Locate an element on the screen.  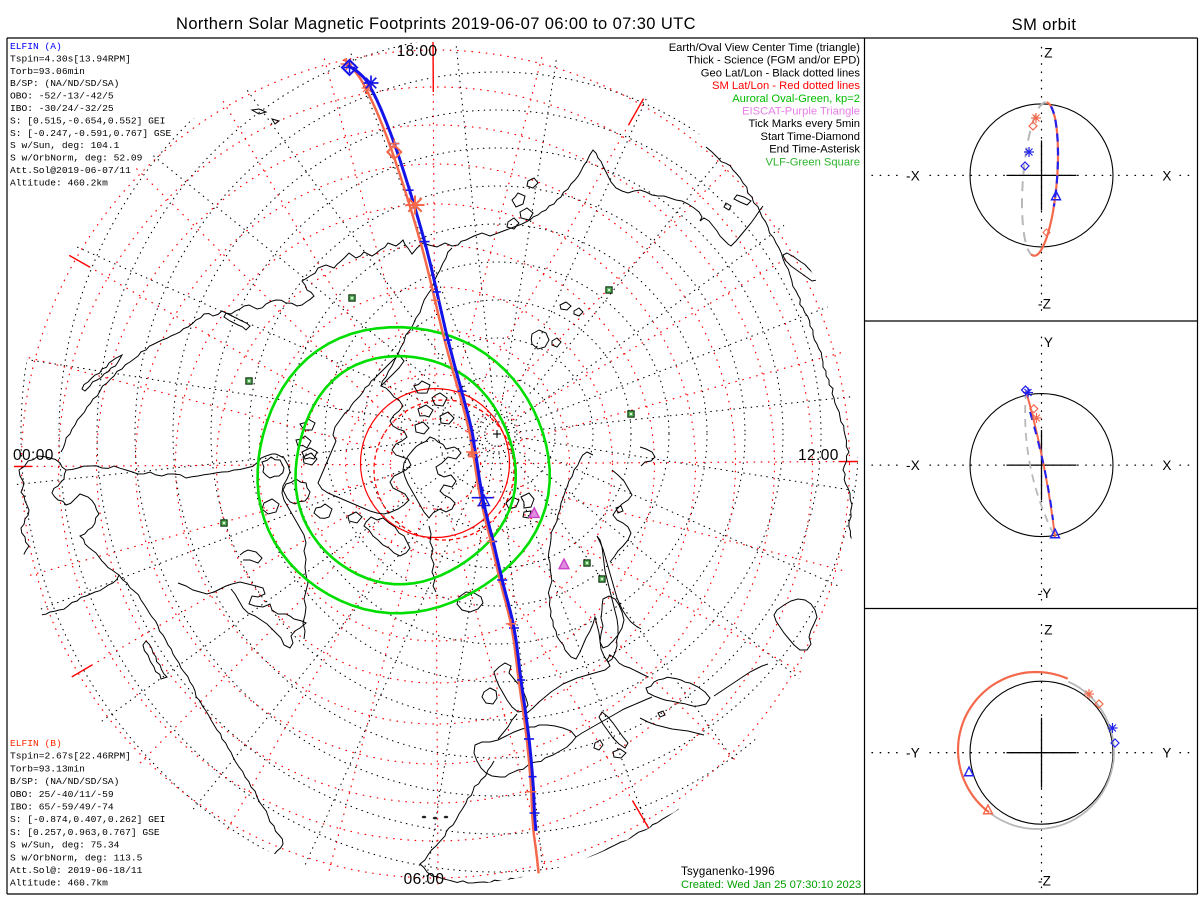
svg-text: 12:00 is located at coordinates (818, 455).